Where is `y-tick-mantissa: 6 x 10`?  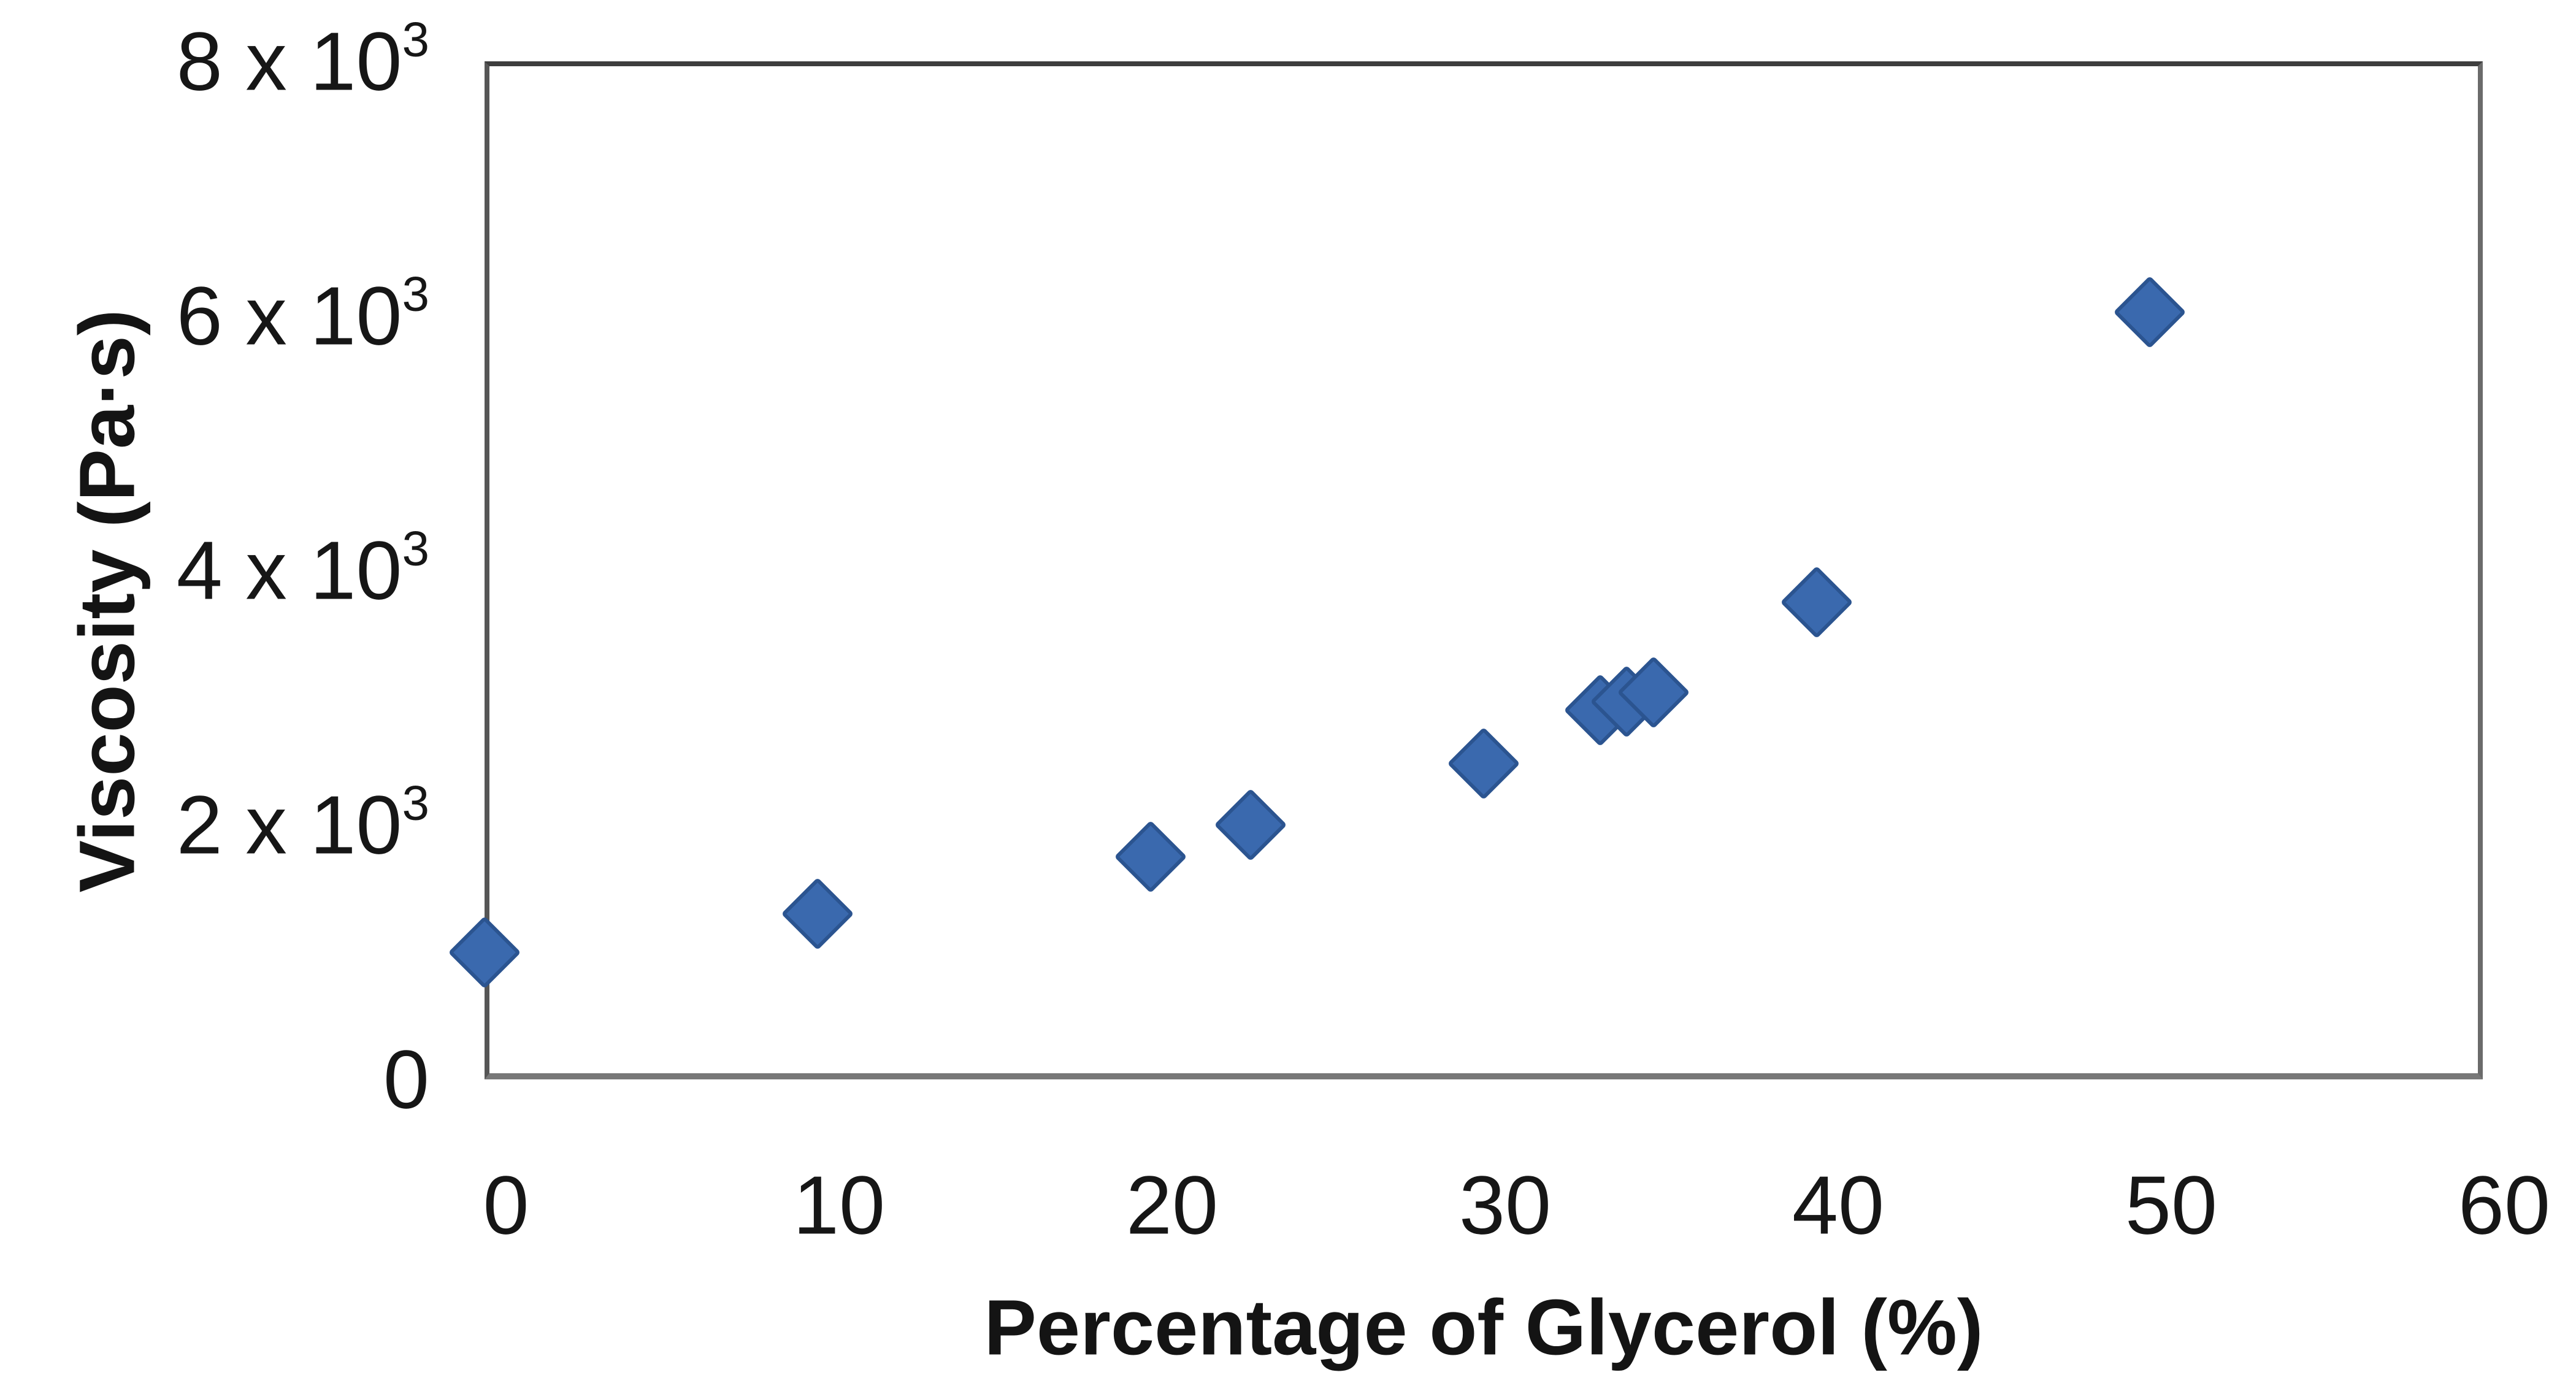
y-tick-mantissa: 6 x 10 is located at coordinates (289, 315).